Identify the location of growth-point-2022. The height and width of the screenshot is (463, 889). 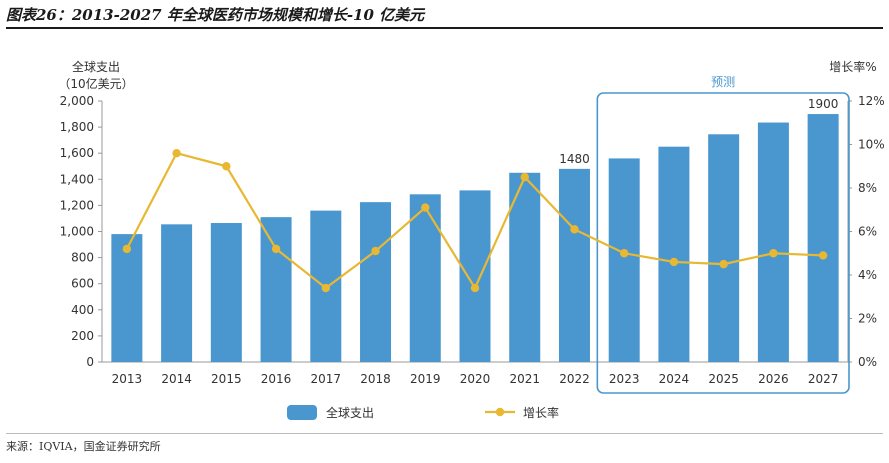
(574, 229).